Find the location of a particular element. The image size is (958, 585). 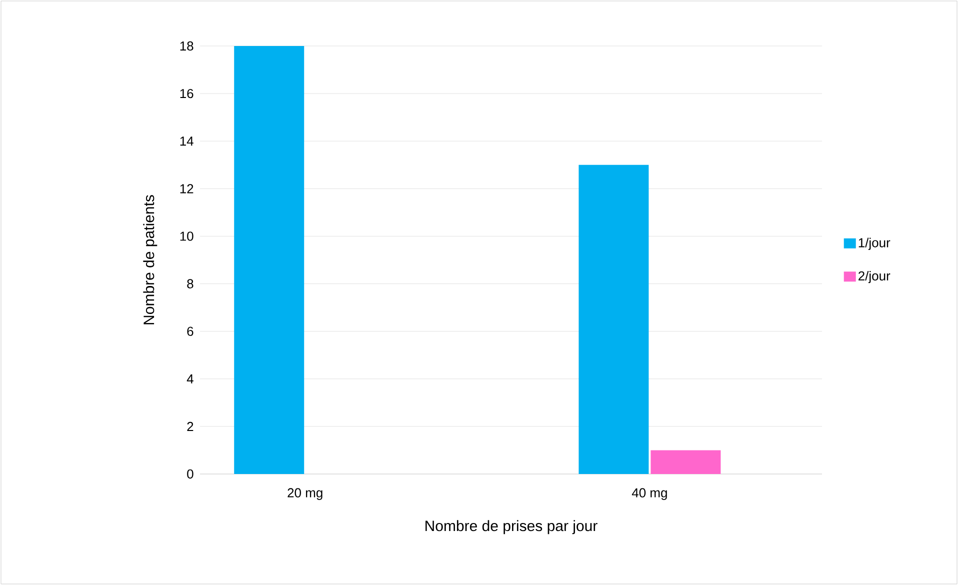

y-tick-label: 16 is located at coordinates (187, 93).